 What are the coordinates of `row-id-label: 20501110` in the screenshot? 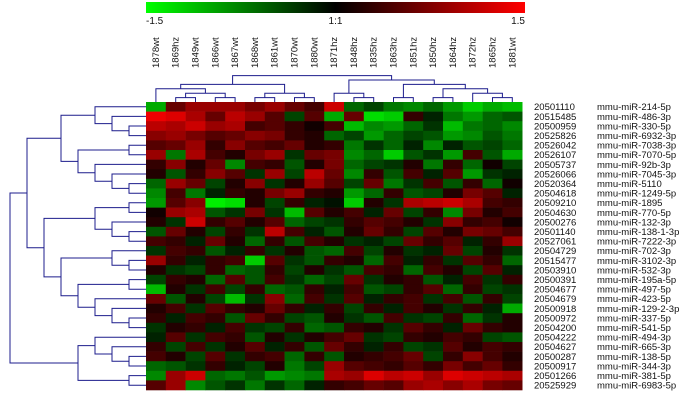 It's located at (554, 107).